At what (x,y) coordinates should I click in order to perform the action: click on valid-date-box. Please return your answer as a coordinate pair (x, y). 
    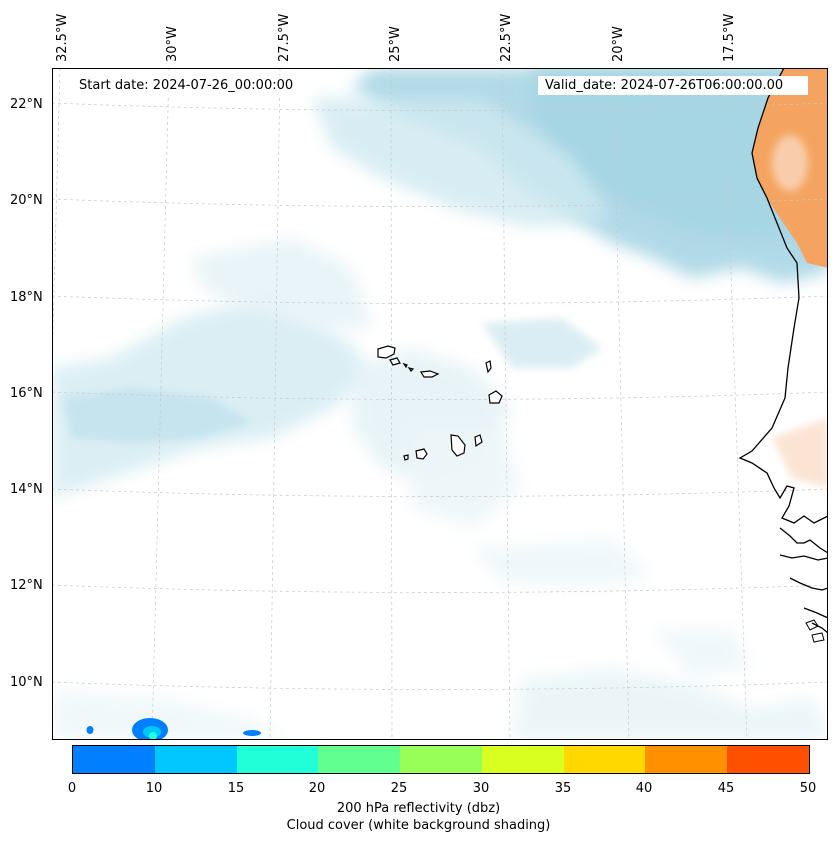
    Looking at the image, I should click on (673, 85).